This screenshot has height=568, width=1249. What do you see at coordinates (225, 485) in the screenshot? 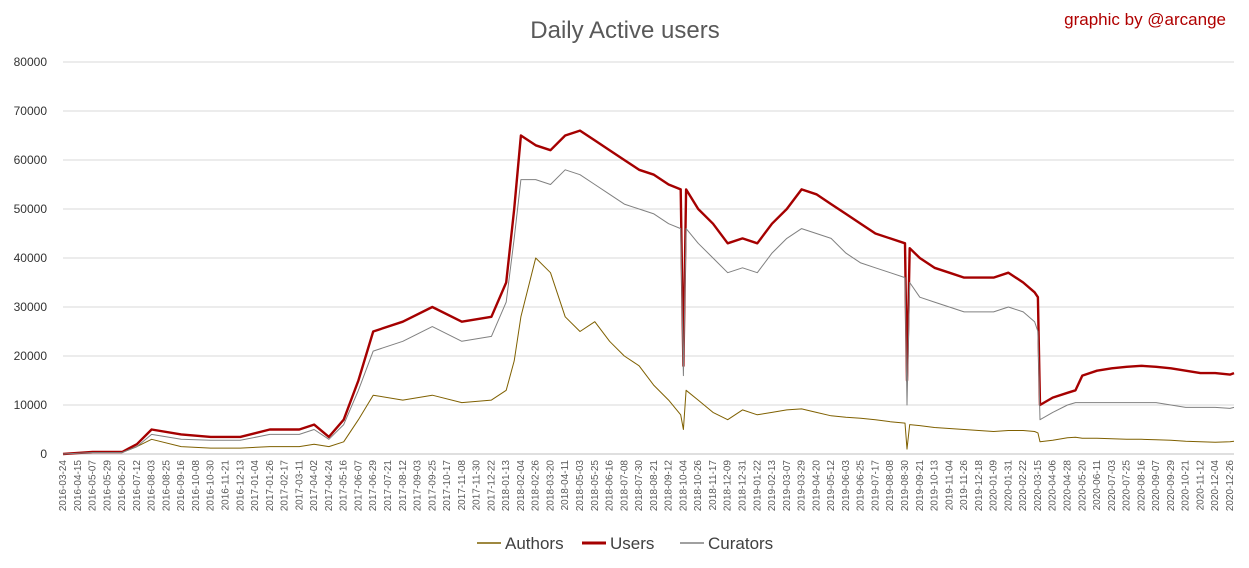
I see `x-tick-label: 2016-11-21` at bounding box center [225, 485].